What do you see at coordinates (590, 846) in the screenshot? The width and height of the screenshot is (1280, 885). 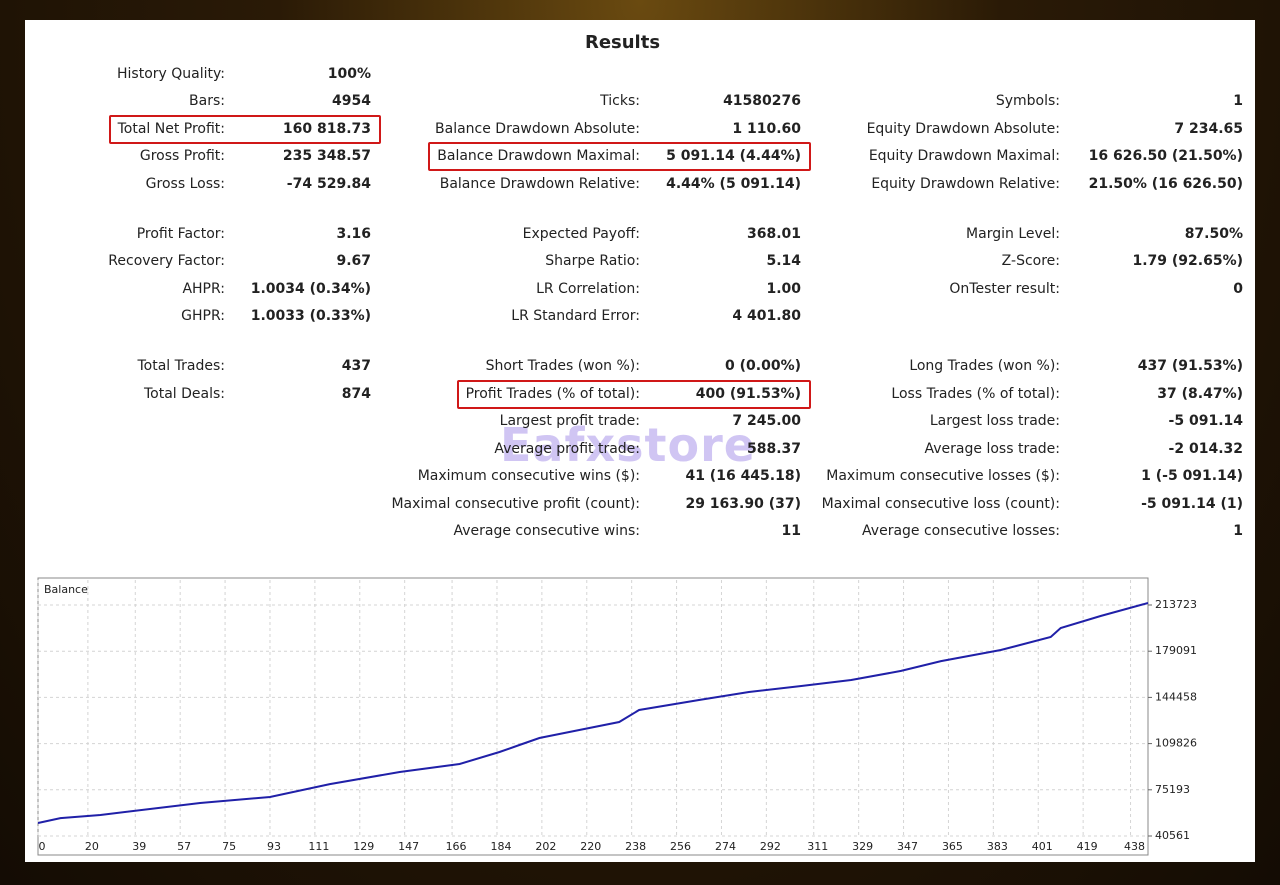 I see `x-tick-label: 220` at bounding box center [590, 846].